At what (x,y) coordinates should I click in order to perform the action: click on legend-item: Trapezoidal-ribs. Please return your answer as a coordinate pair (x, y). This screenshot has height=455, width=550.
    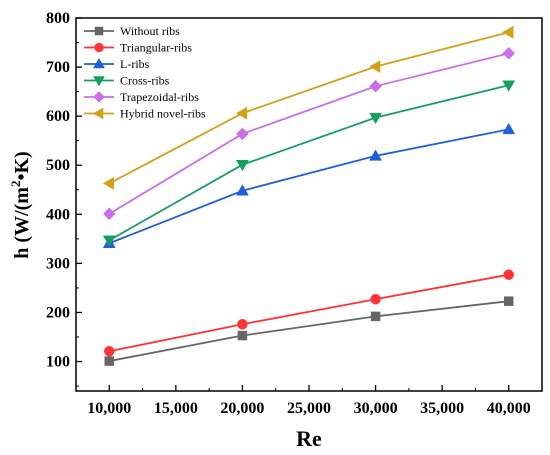
    Looking at the image, I should click on (141, 97).